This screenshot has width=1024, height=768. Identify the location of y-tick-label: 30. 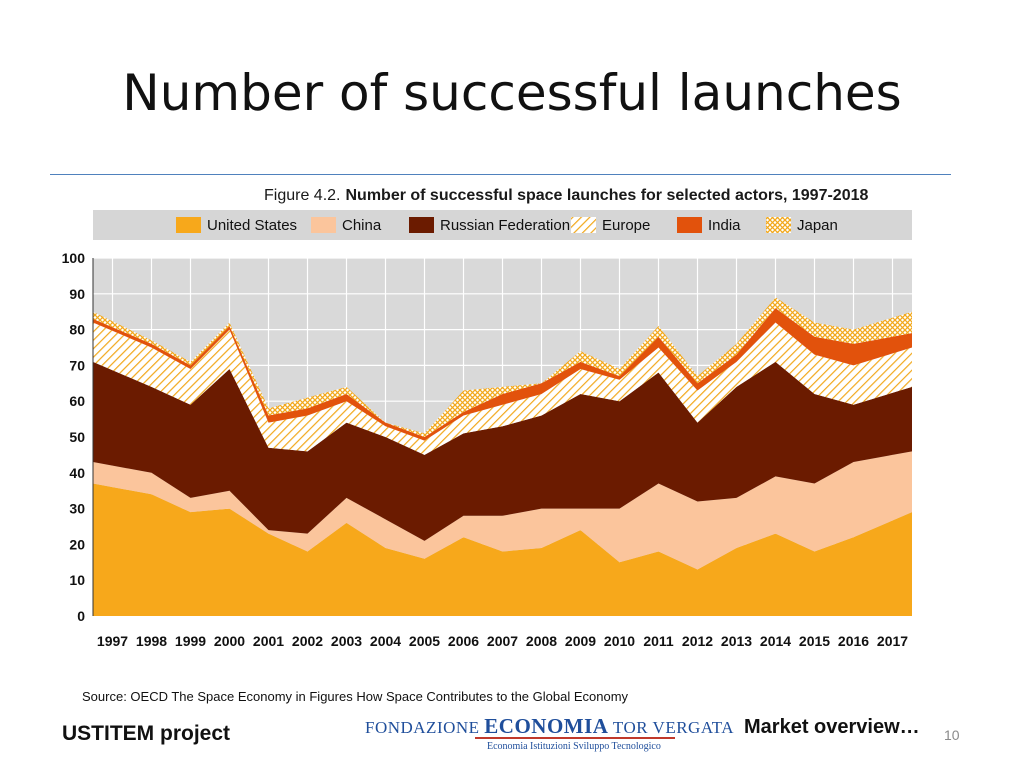
(77, 509).